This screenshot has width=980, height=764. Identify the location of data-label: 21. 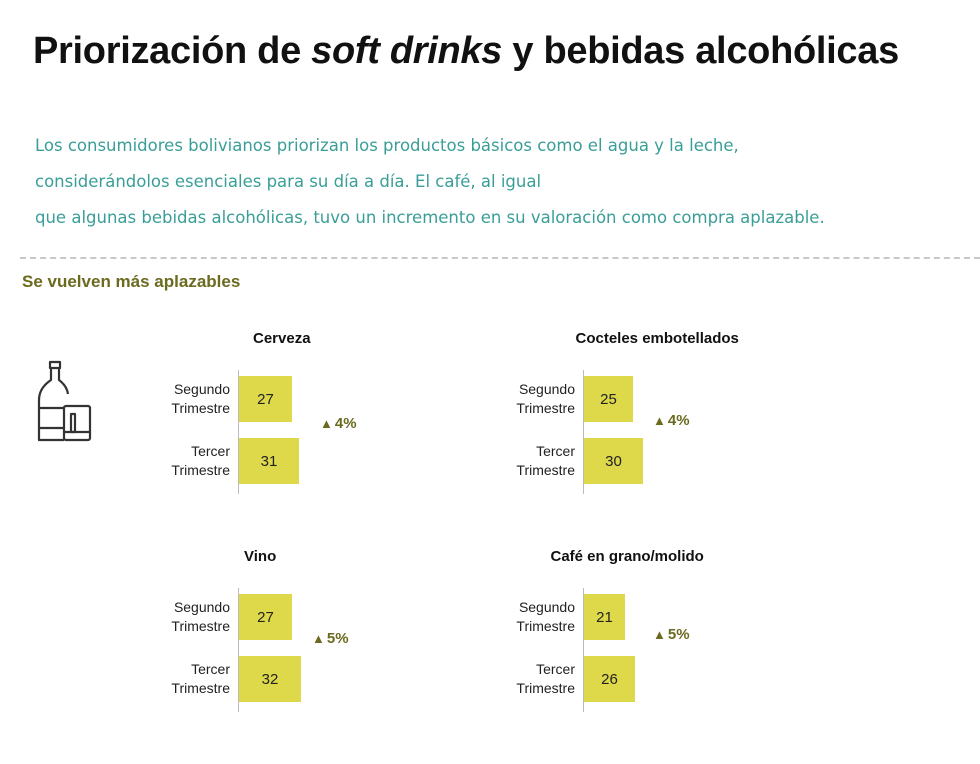
(604, 617).